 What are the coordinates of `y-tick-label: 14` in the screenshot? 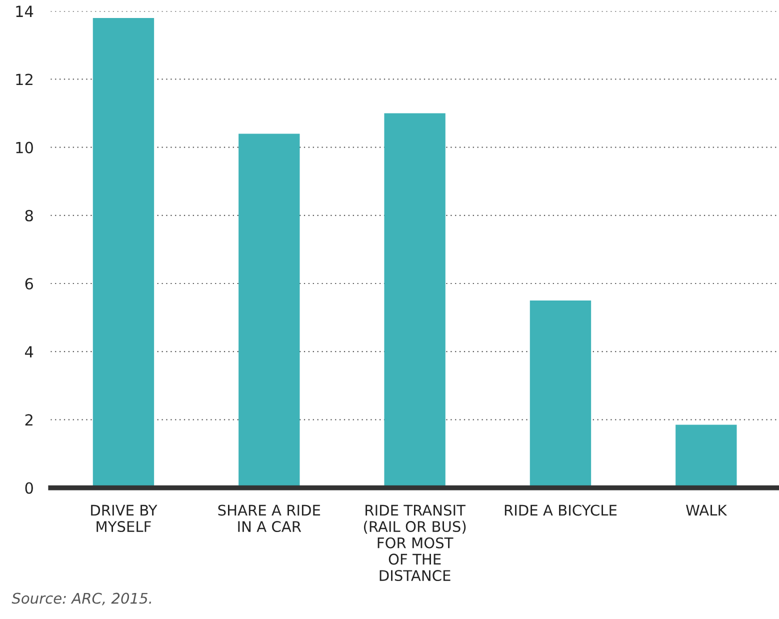 It's located at (25, 11).